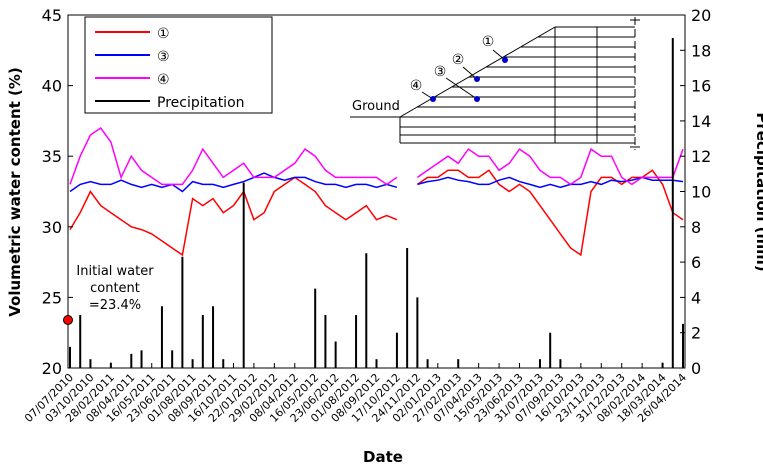 Image resolution: width=763 pixels, height=474 pixels. What do you see at coordinates (701, 15) in the screenshot?
I see `y2-tick-label: 20` at bounding box center [701, 15].